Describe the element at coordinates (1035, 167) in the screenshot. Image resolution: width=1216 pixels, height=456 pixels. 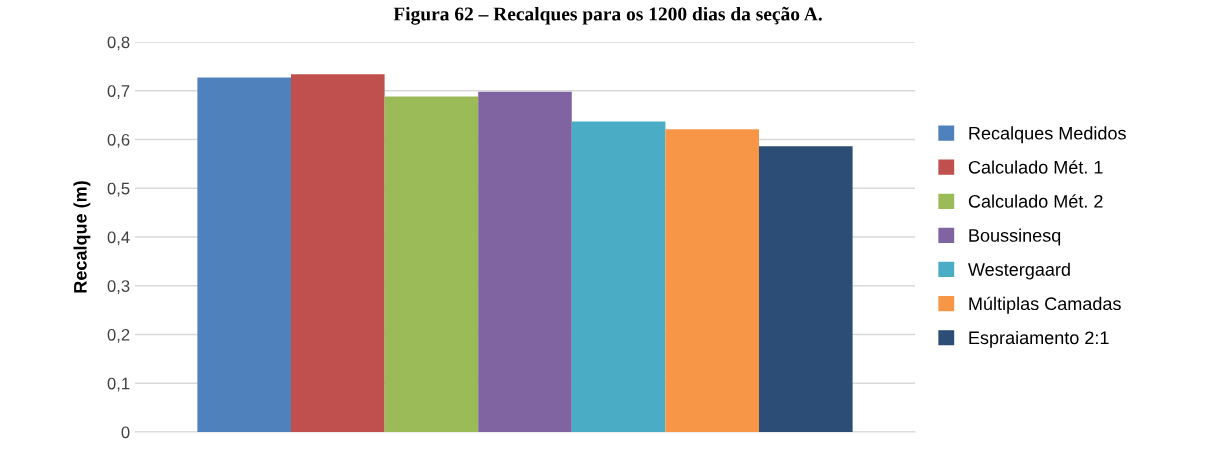
I see `legend-label: Calculado Mét. 1` at that location.